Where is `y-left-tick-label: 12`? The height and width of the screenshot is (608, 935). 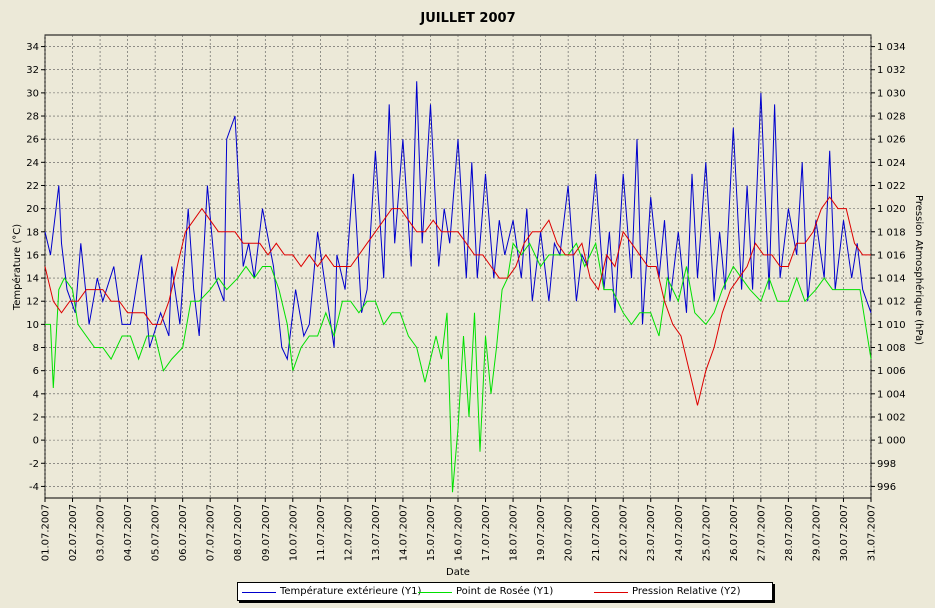
y-left-tick-label: 12 is located at coordinates (32, 302).